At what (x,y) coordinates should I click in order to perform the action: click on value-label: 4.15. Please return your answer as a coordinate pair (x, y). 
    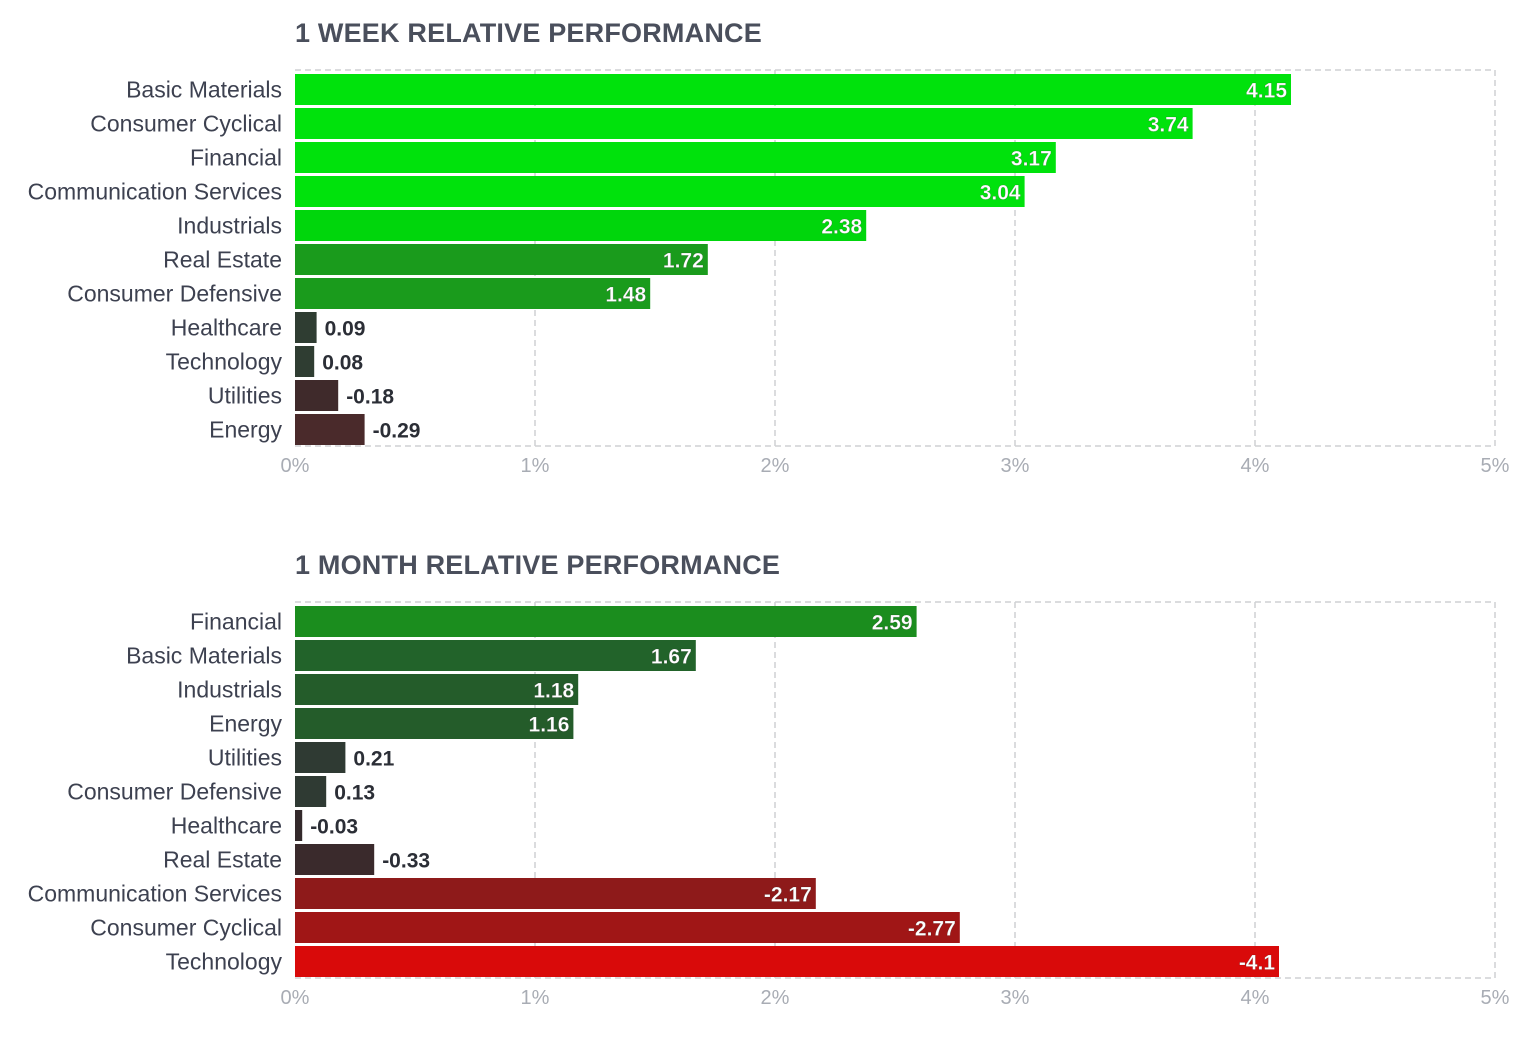
    Looking at the image, I should click on (1266, 91).